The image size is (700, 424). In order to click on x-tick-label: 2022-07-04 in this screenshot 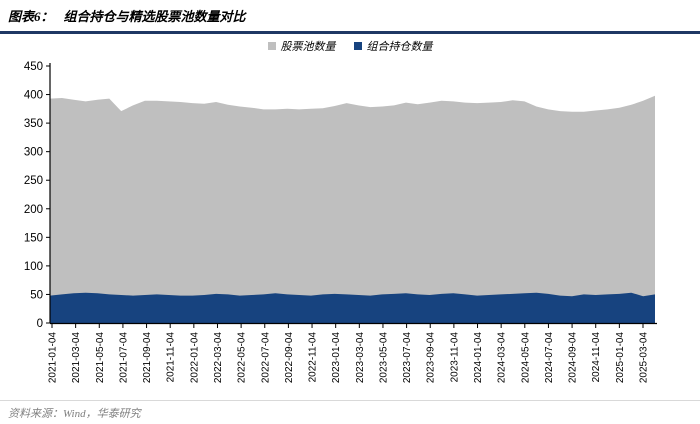, I will do `click(265, 358)`.